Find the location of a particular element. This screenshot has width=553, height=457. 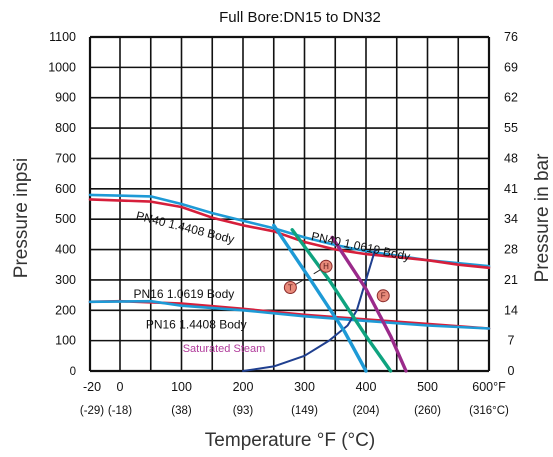

x-tick-label: 100 is located at coordinates (181, 387).